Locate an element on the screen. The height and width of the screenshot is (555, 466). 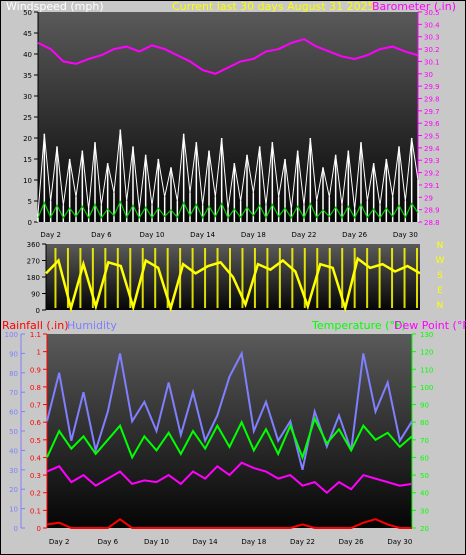
right-tick-label: 29.7 is located at coordinates (432, 112).